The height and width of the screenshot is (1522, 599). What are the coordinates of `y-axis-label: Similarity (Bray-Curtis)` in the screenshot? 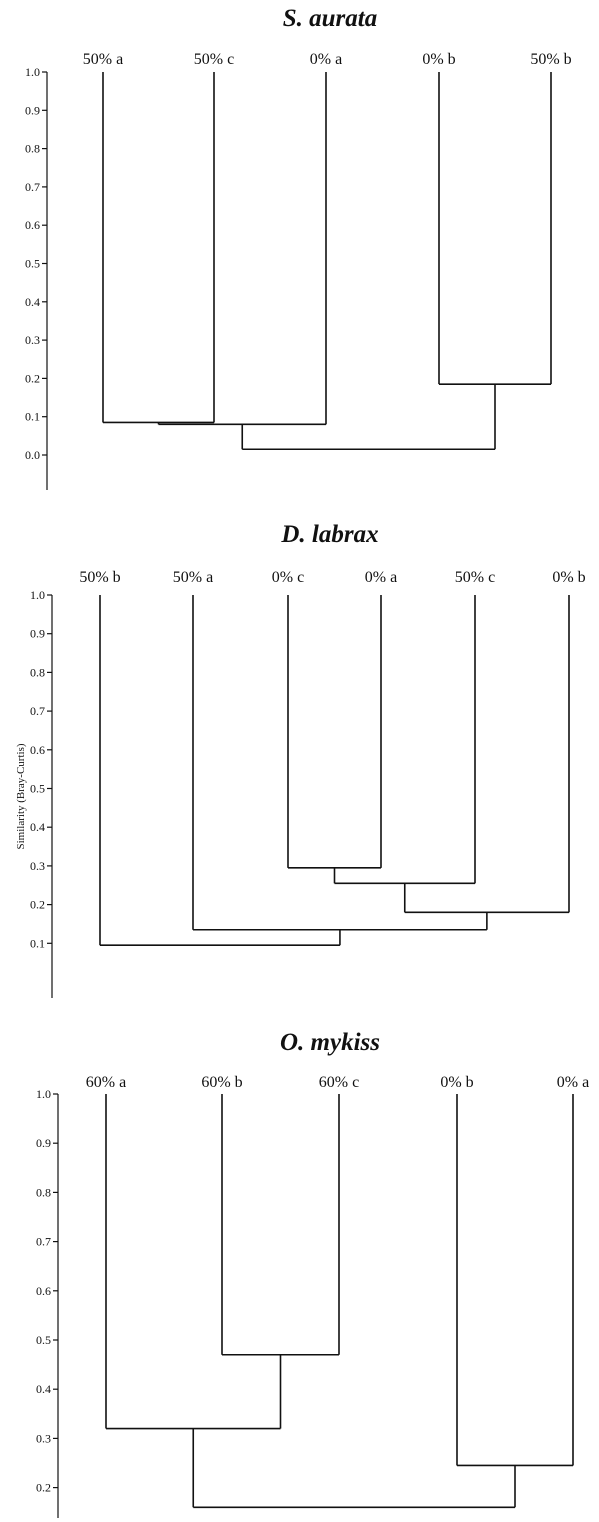 It's located at (21, 796).